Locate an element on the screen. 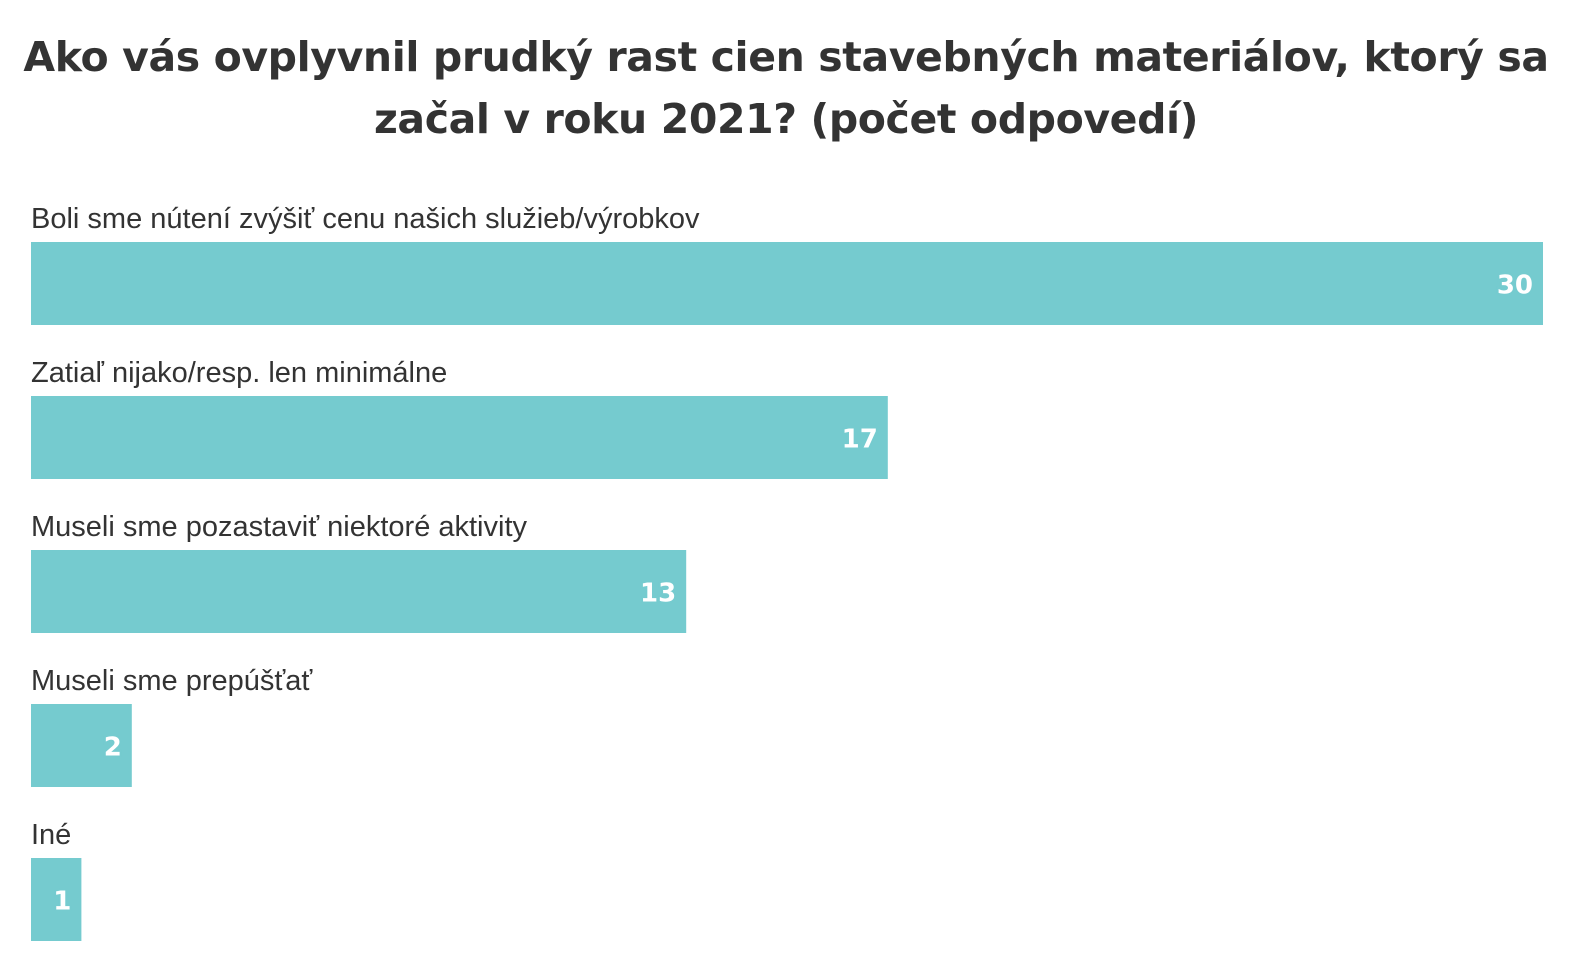 The image size is (1592, 972). category-label: Iné is located at coordinates (51, 835).